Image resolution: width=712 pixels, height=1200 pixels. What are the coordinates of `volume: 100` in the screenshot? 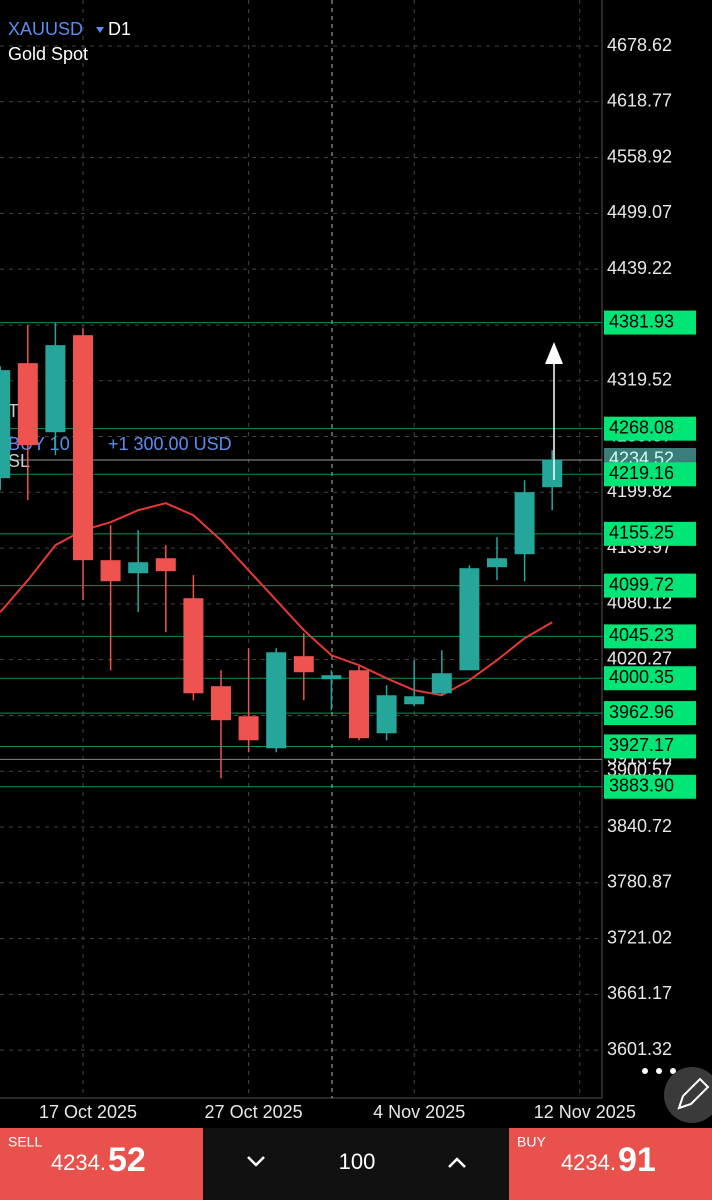 It's located at (357, 1161).